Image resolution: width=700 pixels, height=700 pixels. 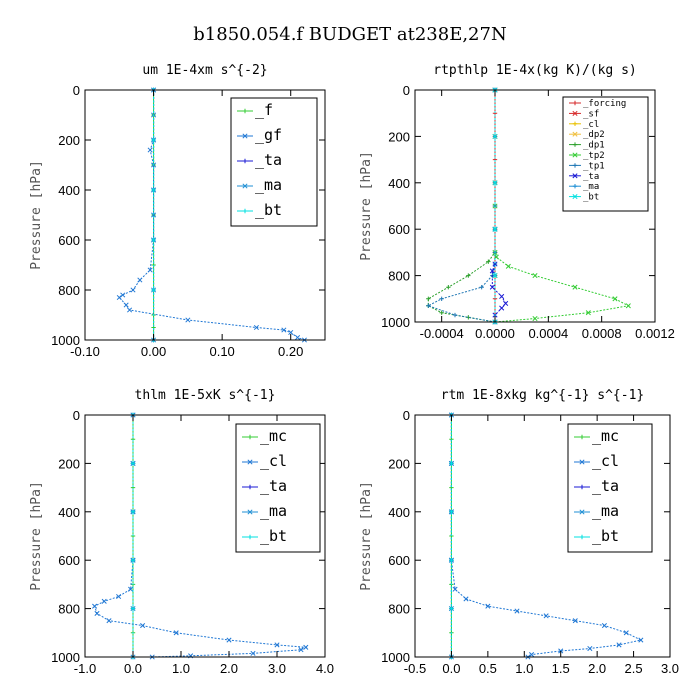 What do you see at coordinates (221, 351) in the screenshot?
I see `x-tick-label: 0.10` at bounding box center [221, 351].